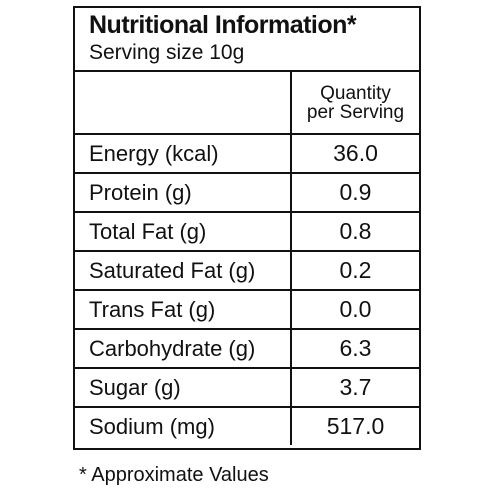  What do you see at coordinates (355, 192) in the screenshot?
I see `nutrient-value: 0.9` at bounding box center [355, 192].